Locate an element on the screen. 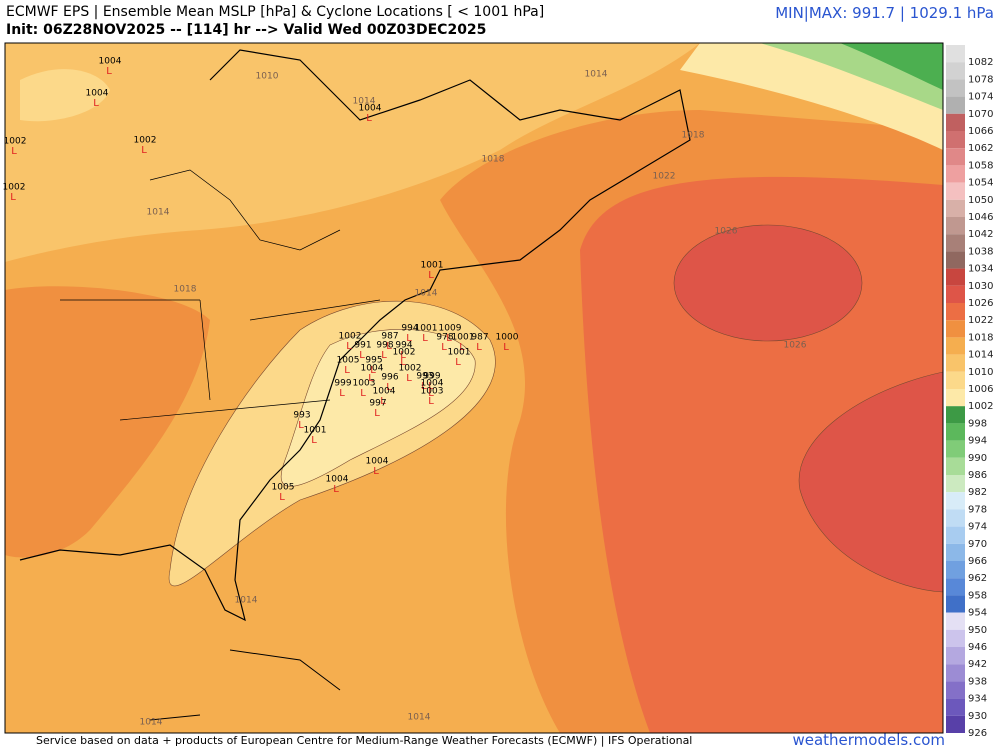 The height and width of the screenshot is (750, 1000). colorbar-label: 954 is located at coordinates (977, 613).